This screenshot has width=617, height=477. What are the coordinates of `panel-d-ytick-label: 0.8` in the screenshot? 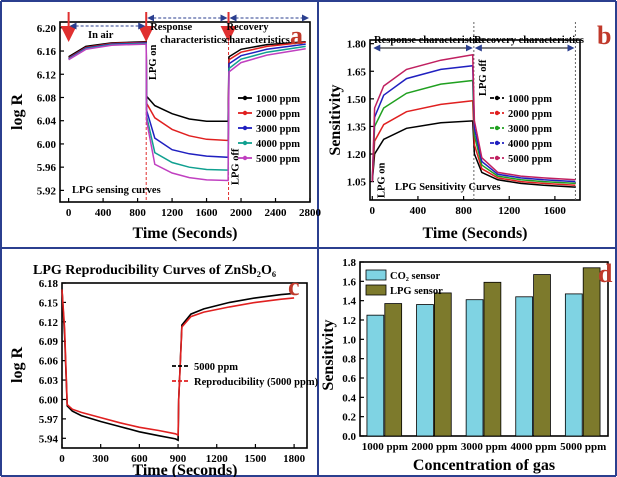 It's located at (349, 360).